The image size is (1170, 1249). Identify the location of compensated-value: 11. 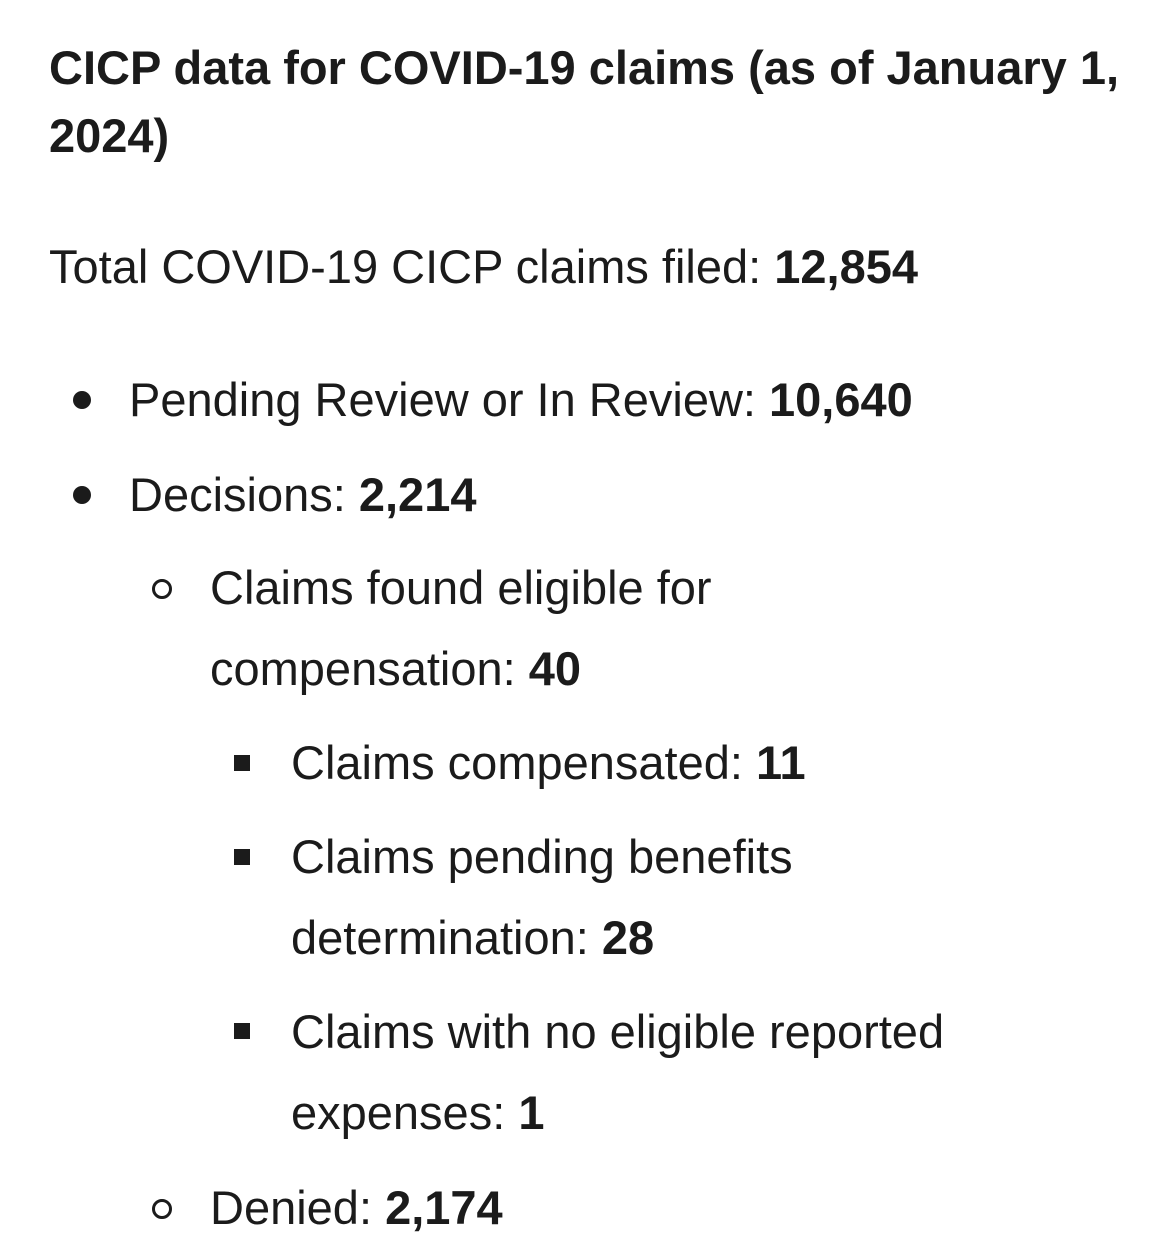
(780, 762).